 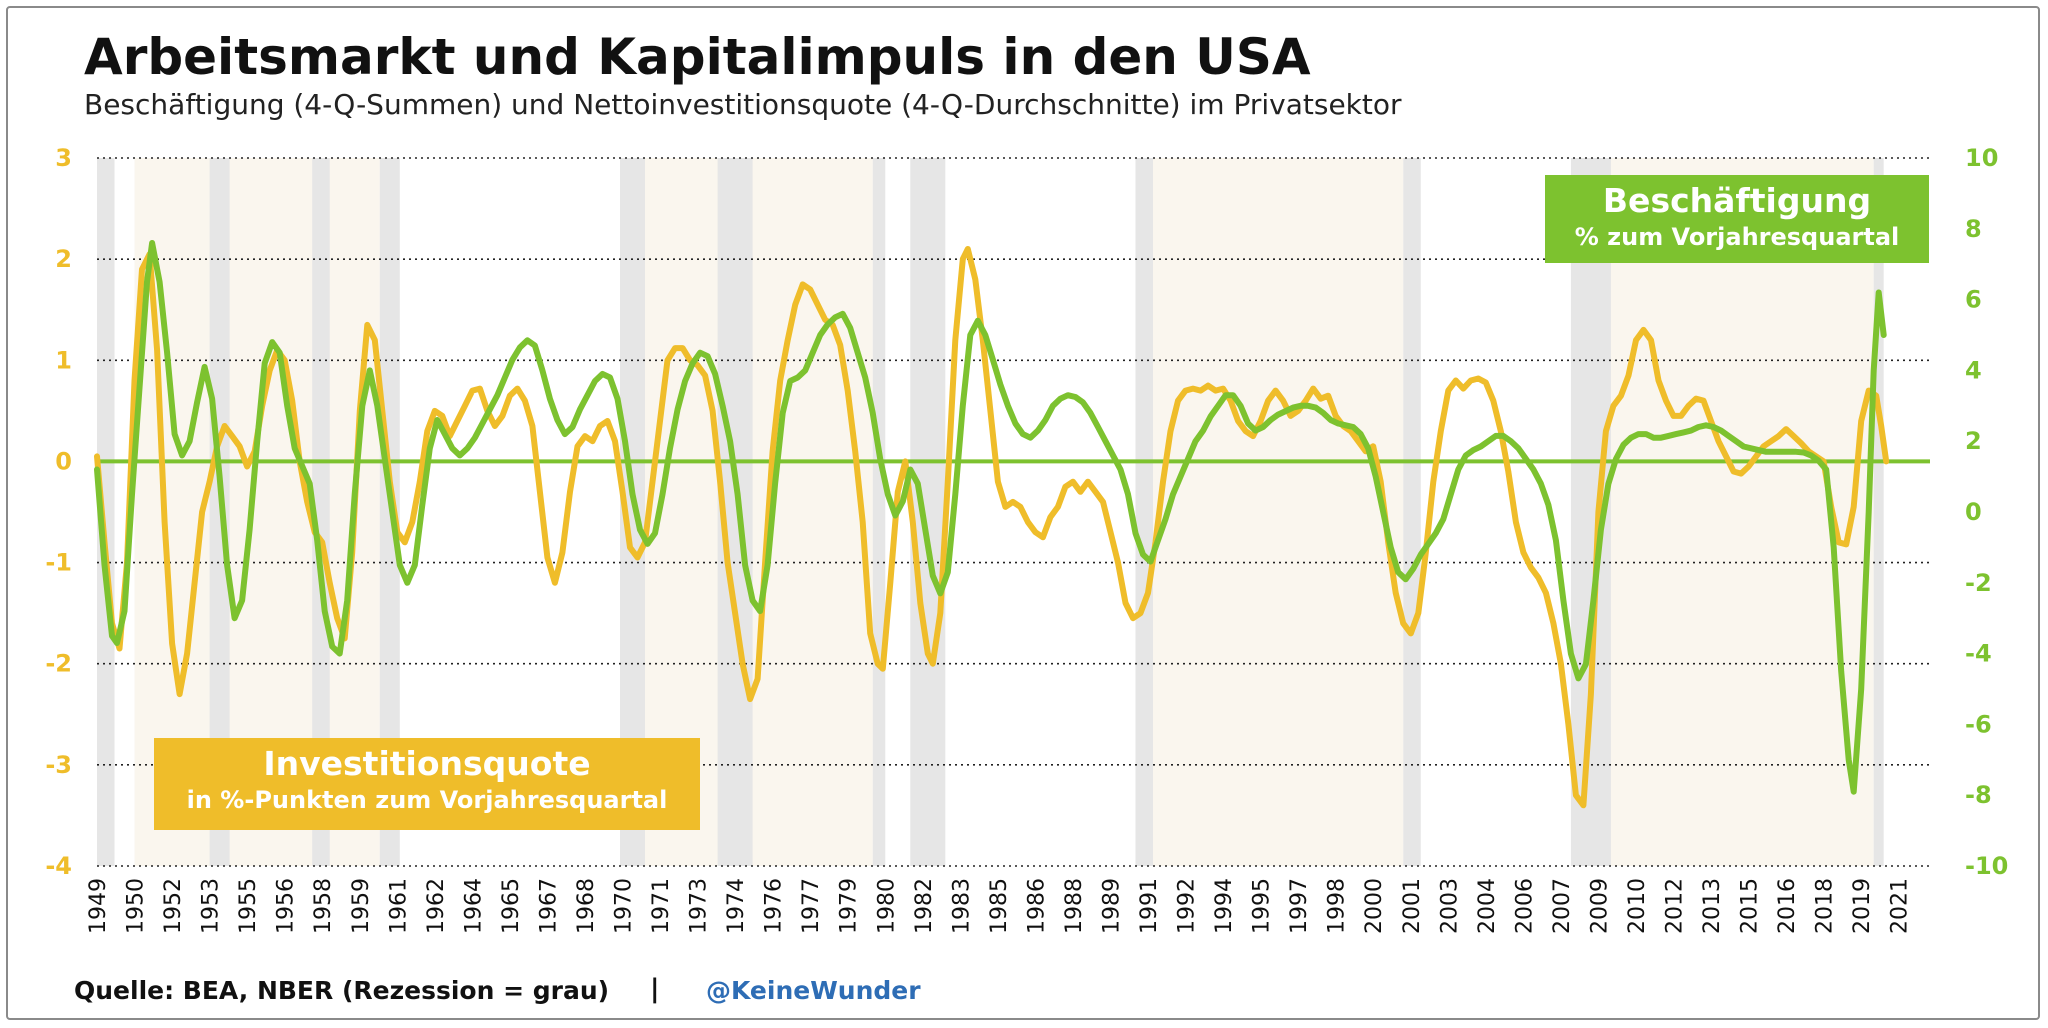 What do you see at coordinates (248, 906) in the screenshot?
I see `x-tick-label: 1955` at bounding box center [248, 906].